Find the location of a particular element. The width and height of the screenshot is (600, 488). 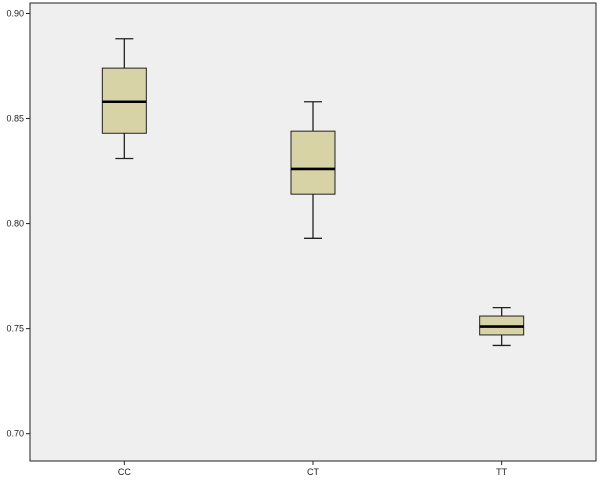

y-axis-ticks is located at coordinates (28, 224).